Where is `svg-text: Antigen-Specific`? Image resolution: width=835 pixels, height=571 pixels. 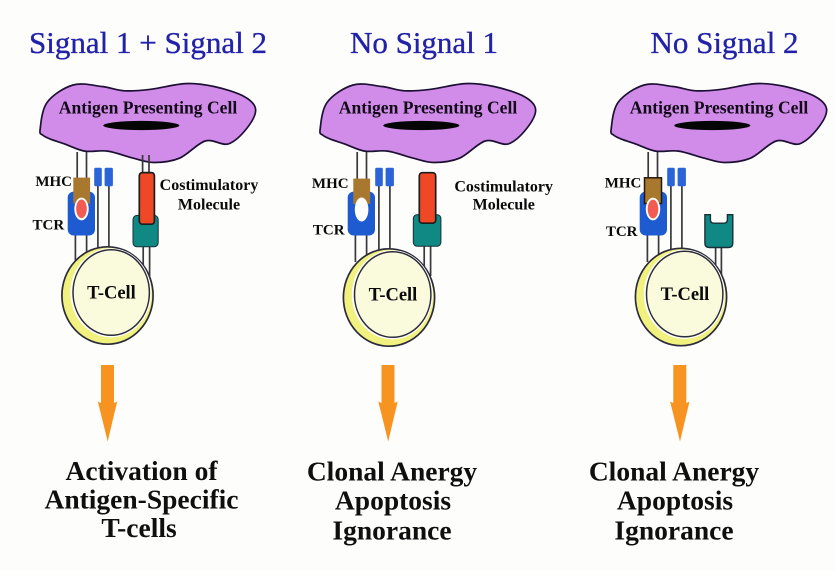 svg-text: Antigen-Specific is located at coordinates (141, 499).